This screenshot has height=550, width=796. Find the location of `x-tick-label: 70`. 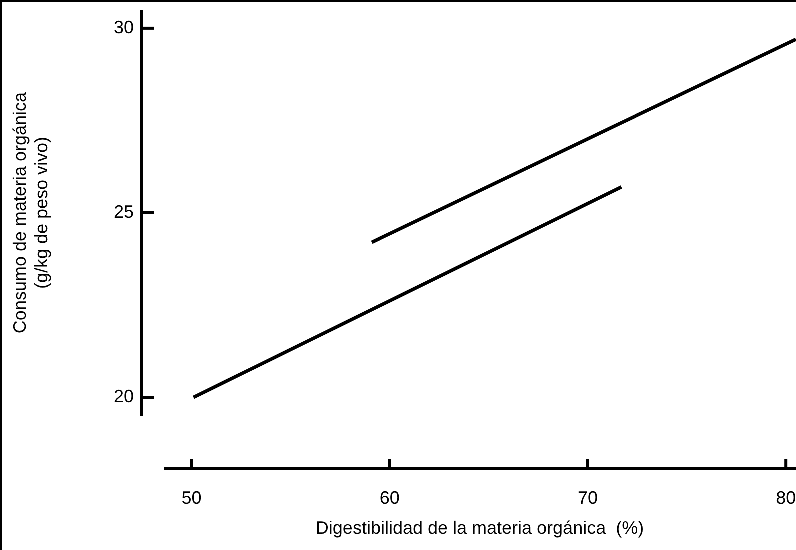

x-tick-label: 70 is located at coordinates (588, 498).